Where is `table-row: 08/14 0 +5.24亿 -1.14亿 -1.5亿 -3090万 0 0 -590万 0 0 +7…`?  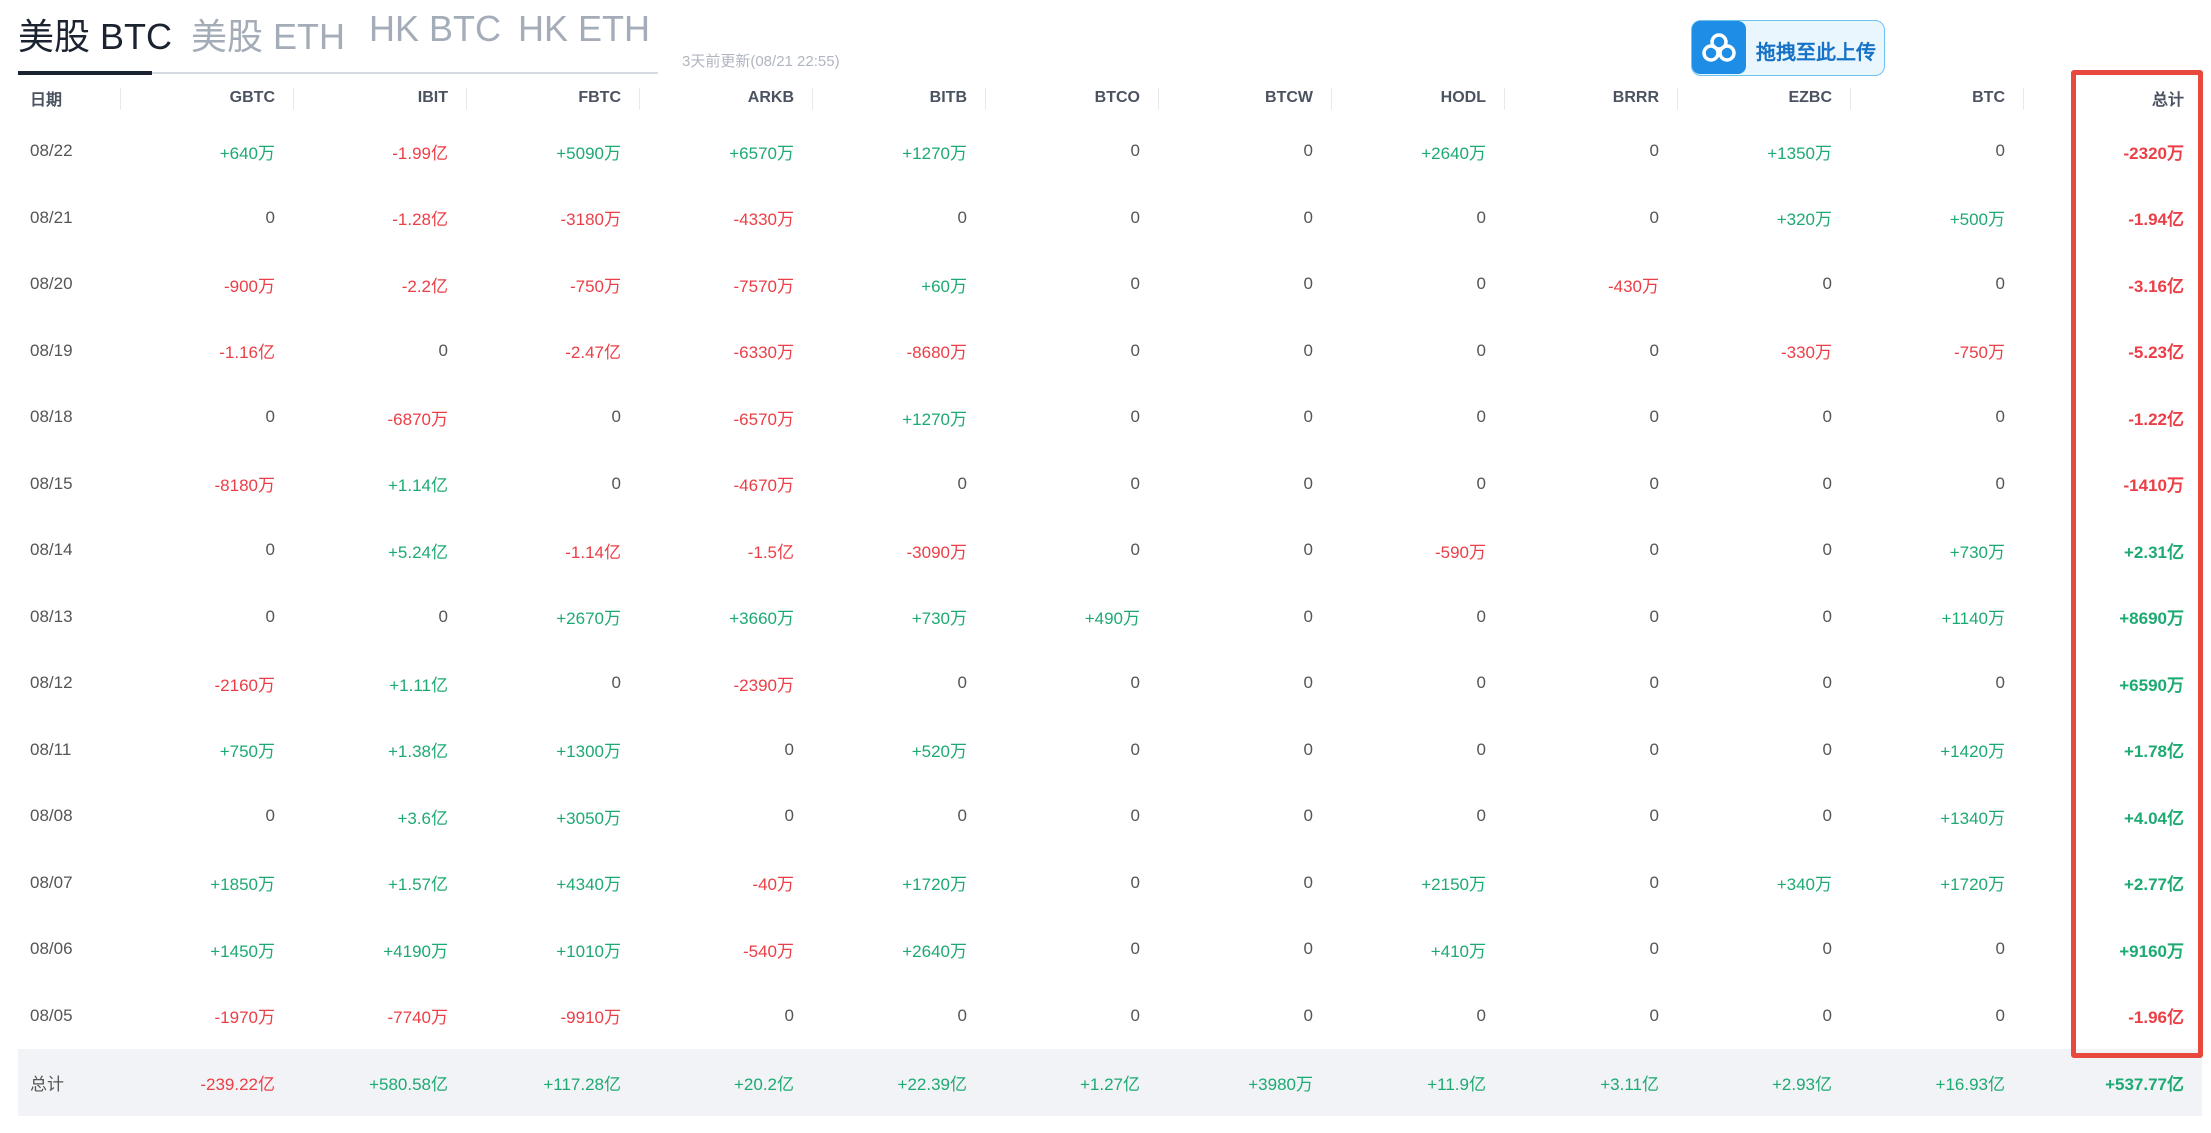 table-row: 08/14 0 +5.24亿 -1.14亿 -1.5亿 -3090万 0 0 -590万 0 0 +7… is located at coordinates (1110, 550).